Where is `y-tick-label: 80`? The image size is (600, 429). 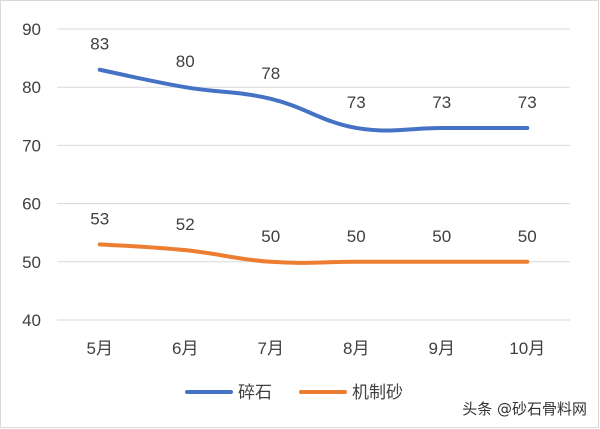 y-tick-label: 80 is located at coordinates (31, 87).